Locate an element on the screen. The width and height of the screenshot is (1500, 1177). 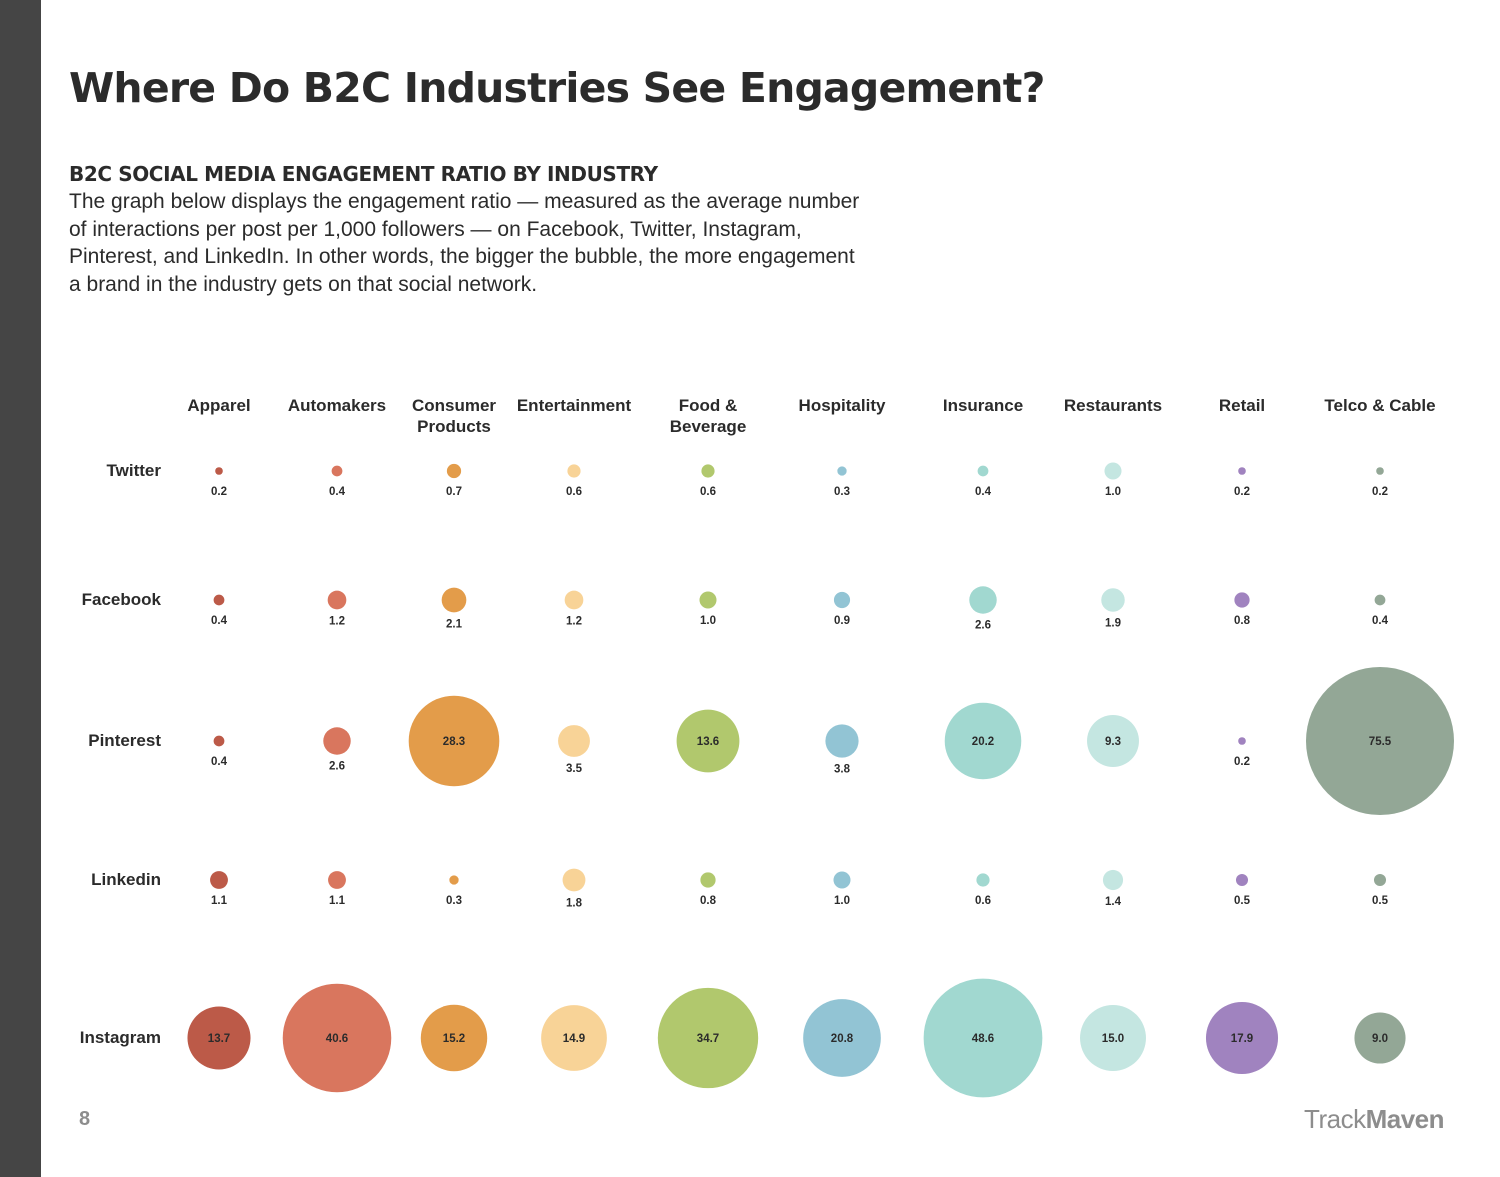
column-header-line: Insurance is located at coordinates (983, 405).